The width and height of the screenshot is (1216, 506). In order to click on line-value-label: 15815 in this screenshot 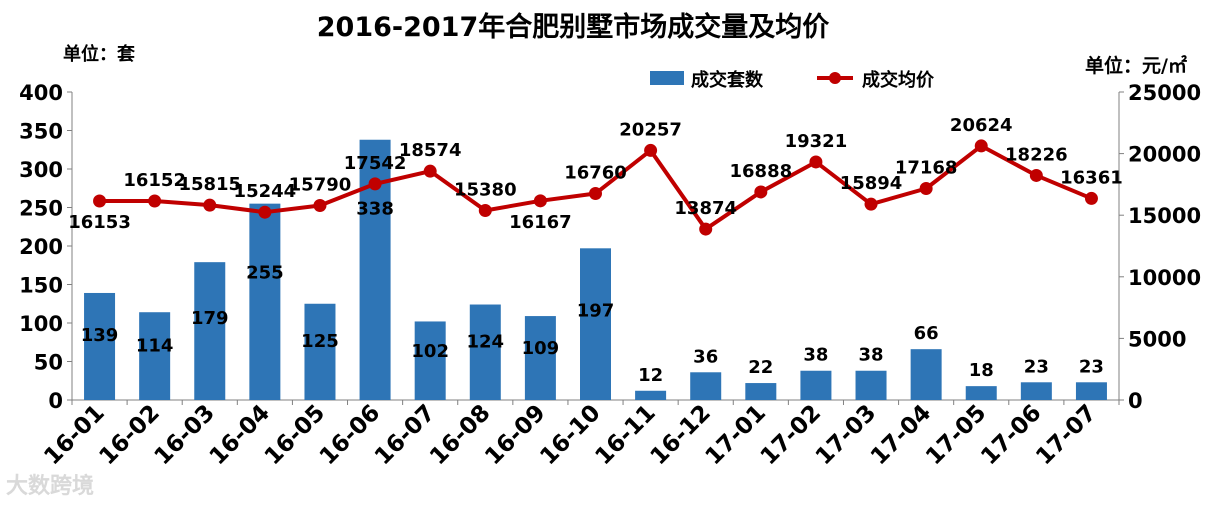, I will do `click(209, 184)`.